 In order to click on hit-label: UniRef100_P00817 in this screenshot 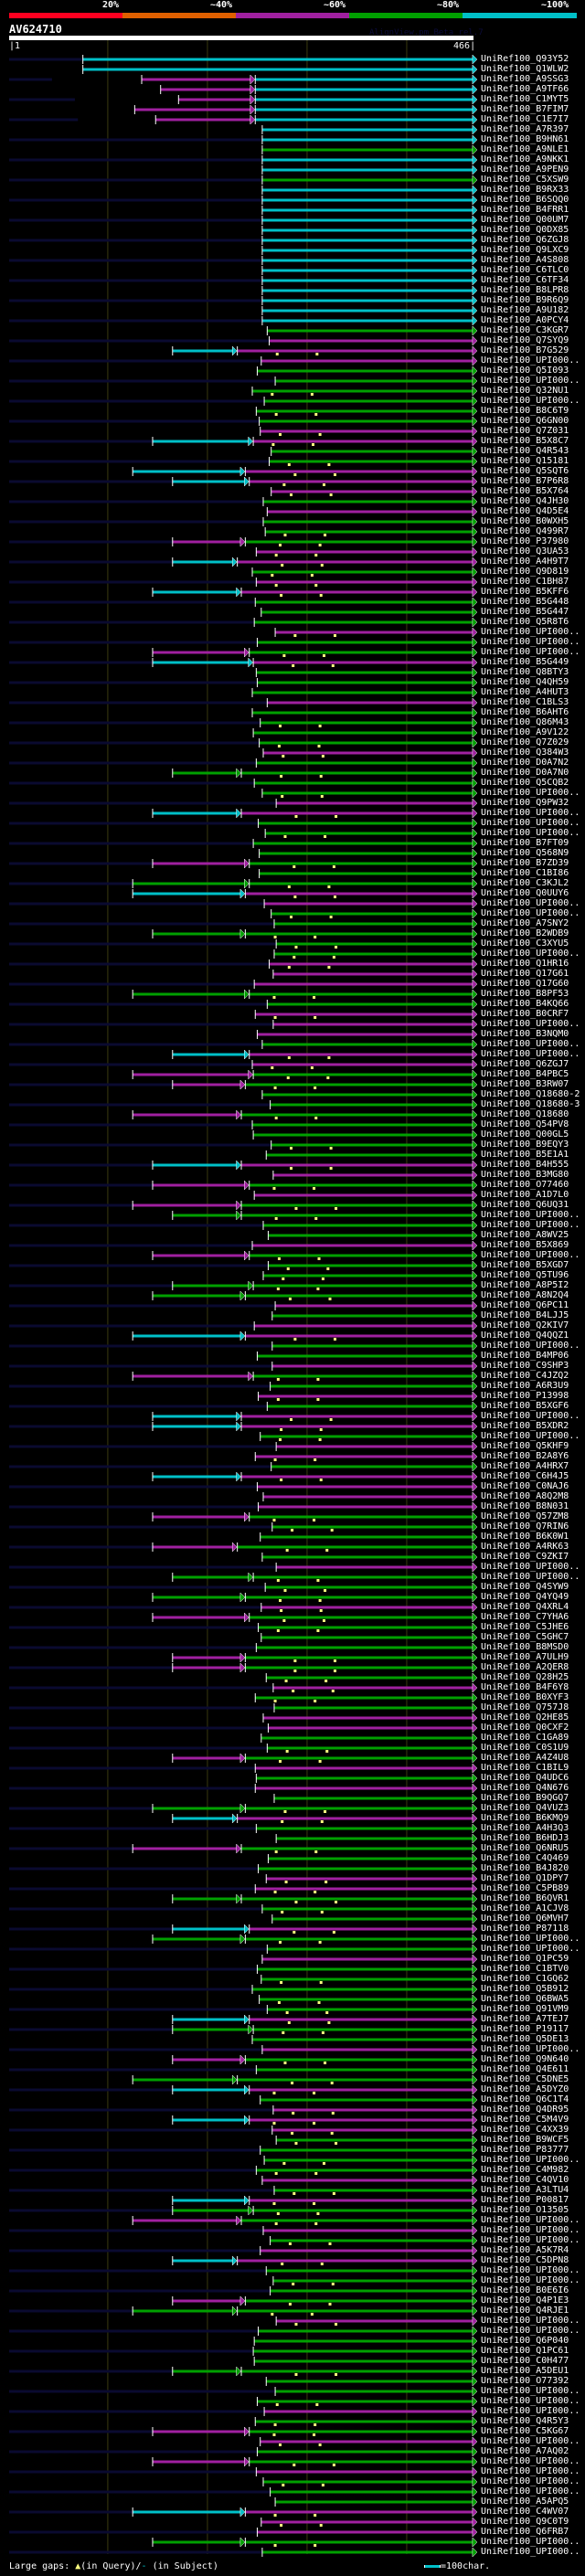, I will do `click(525, 2200)`.